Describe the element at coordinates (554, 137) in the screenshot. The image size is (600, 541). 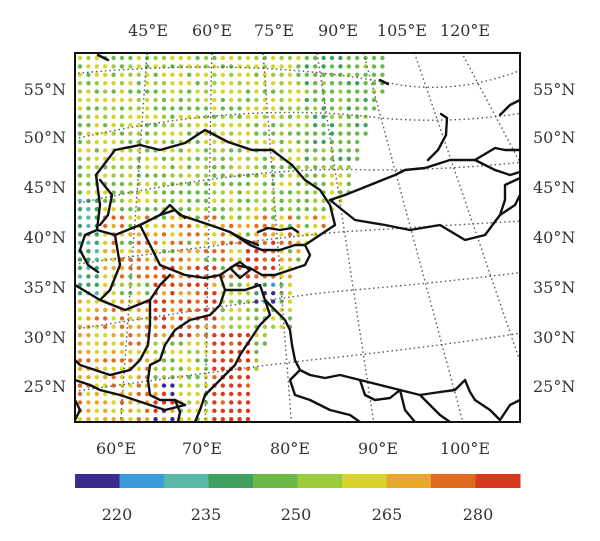
I see `right-lat-label: 50°N` at that location.